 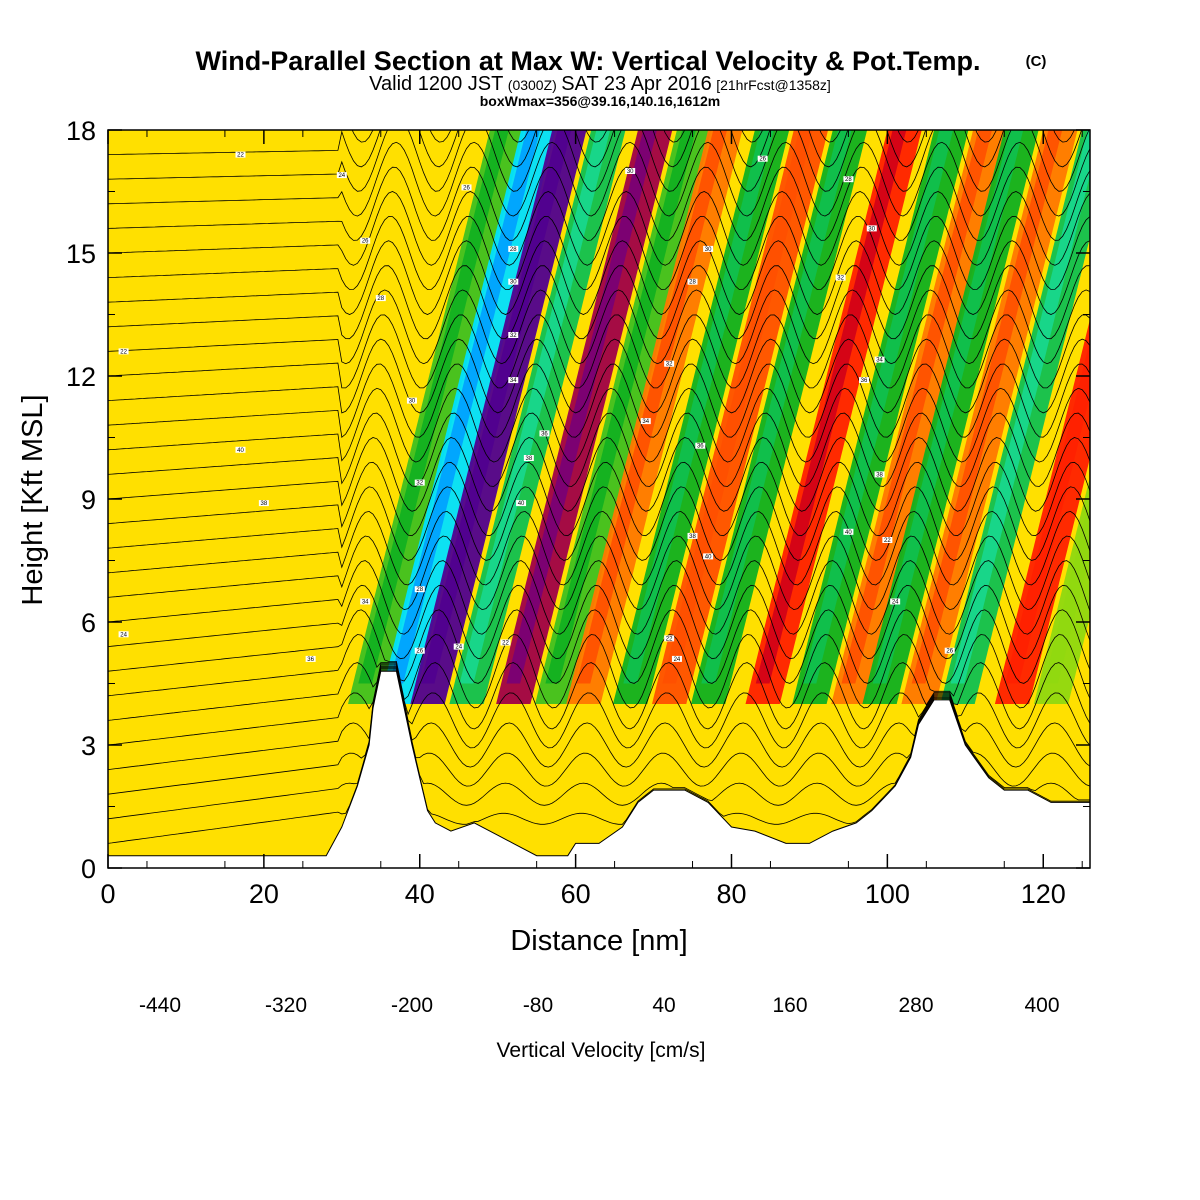 What do you see at coordinates (81, 131) in the screenshot?
I see `y-tick-label: 18` at bounding box center [81, 131].